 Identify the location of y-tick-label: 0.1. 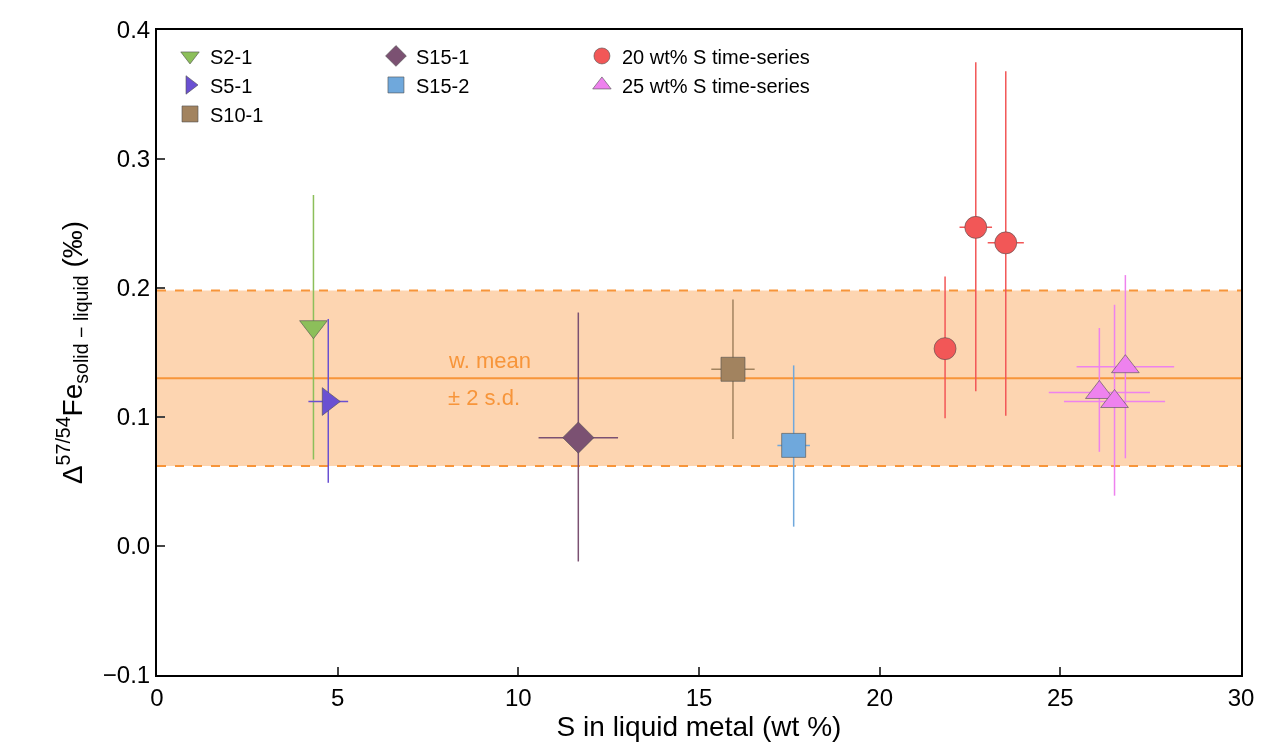
(133, 417).